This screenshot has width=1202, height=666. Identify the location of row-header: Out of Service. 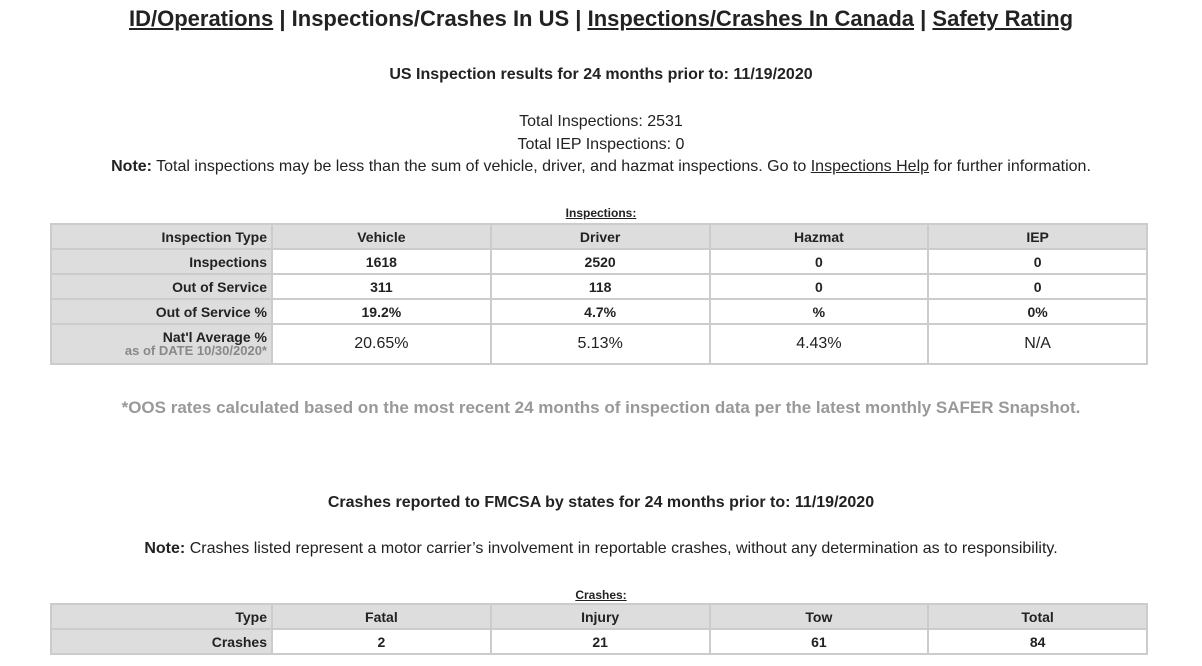
(161, 286).